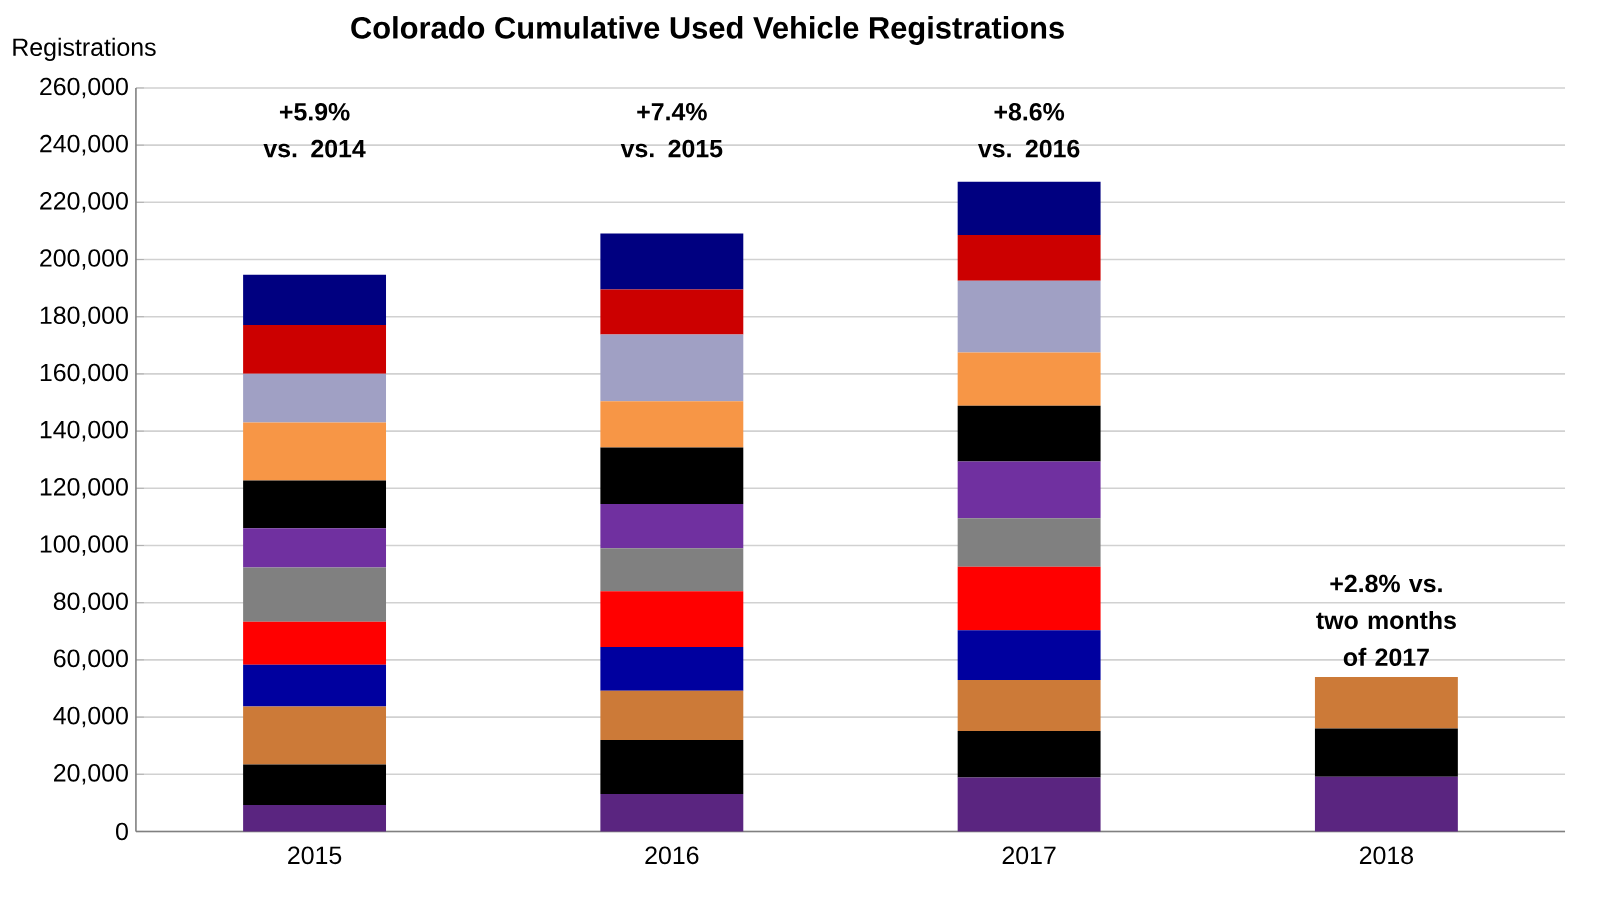 Image resolution: width=1623 pixels, height=913 pixels. What do you see at coordinates (315, 855) in the screenshot?
I see `x-tick-label: 2015` at bounding box center [315, 855].